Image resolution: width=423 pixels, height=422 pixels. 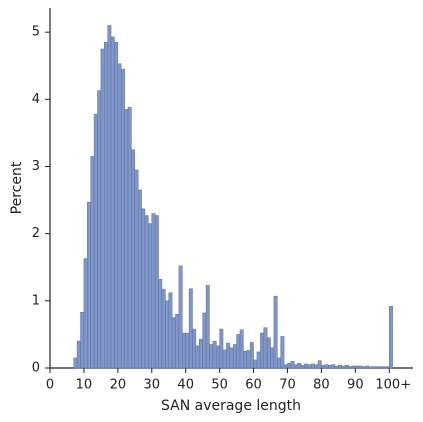 What do you see at coordinates (393, 385) in the screenshot?
I see `x-tick-label: 100+` at bounding box center [393, 385].